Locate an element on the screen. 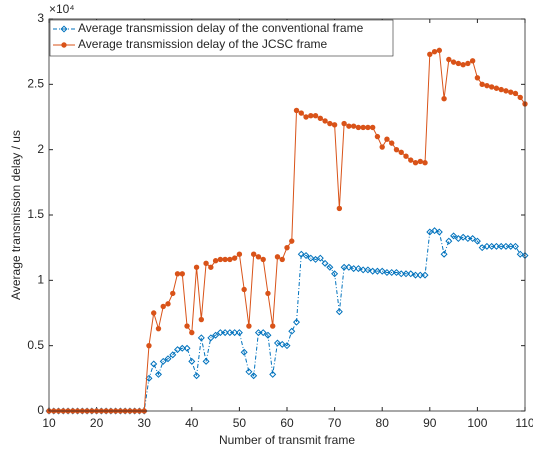 Image resolution: width=533 pixels, height=452 pixels. x-tick-label: 60 is located at coordinates (287, 423).